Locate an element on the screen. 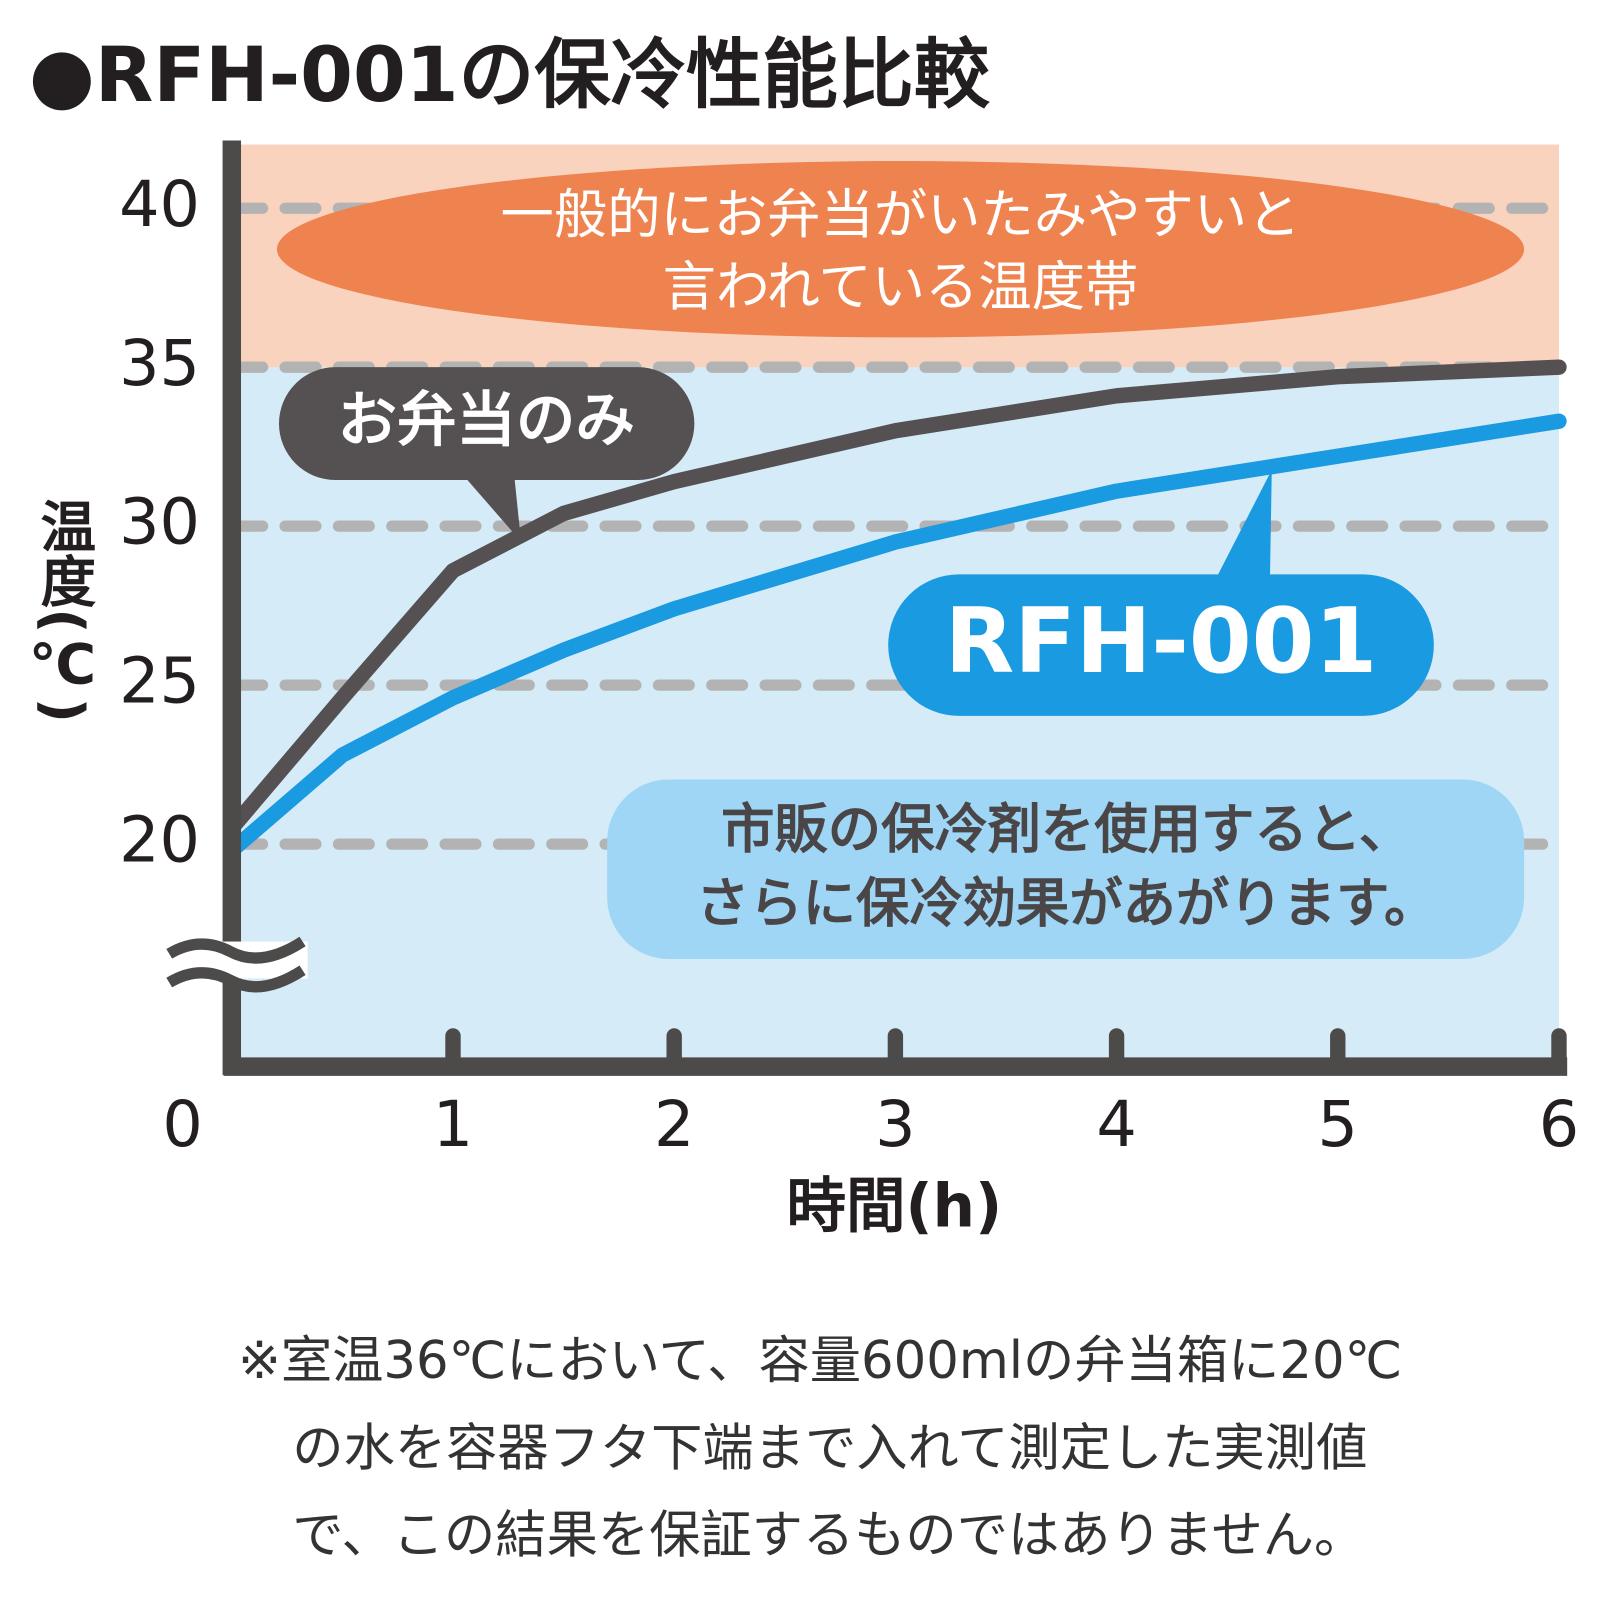  x-tick-label: 1 is located at coordinates (453, 1124).